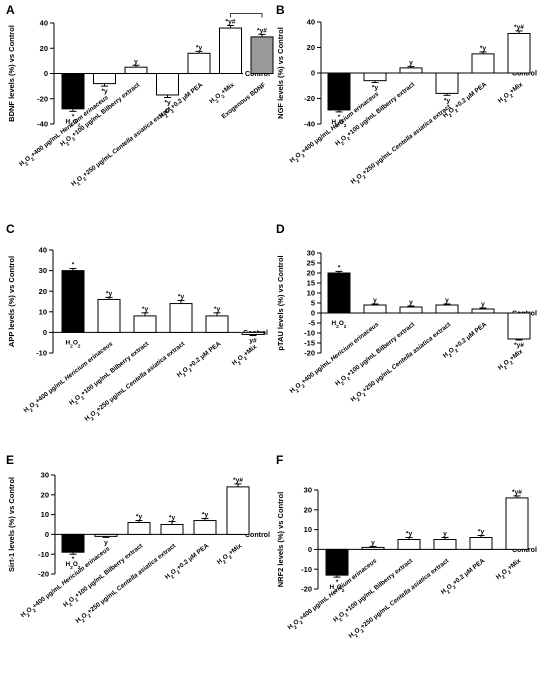 The image size is (550, 695). Describe the element at coordinates (10, 10) in the screenshot. I see `panel-letter: A` at that location.